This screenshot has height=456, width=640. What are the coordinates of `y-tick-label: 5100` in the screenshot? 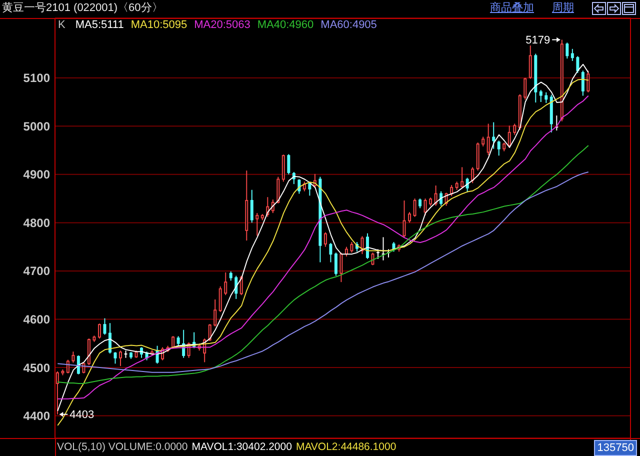 It's located at (36, 78).